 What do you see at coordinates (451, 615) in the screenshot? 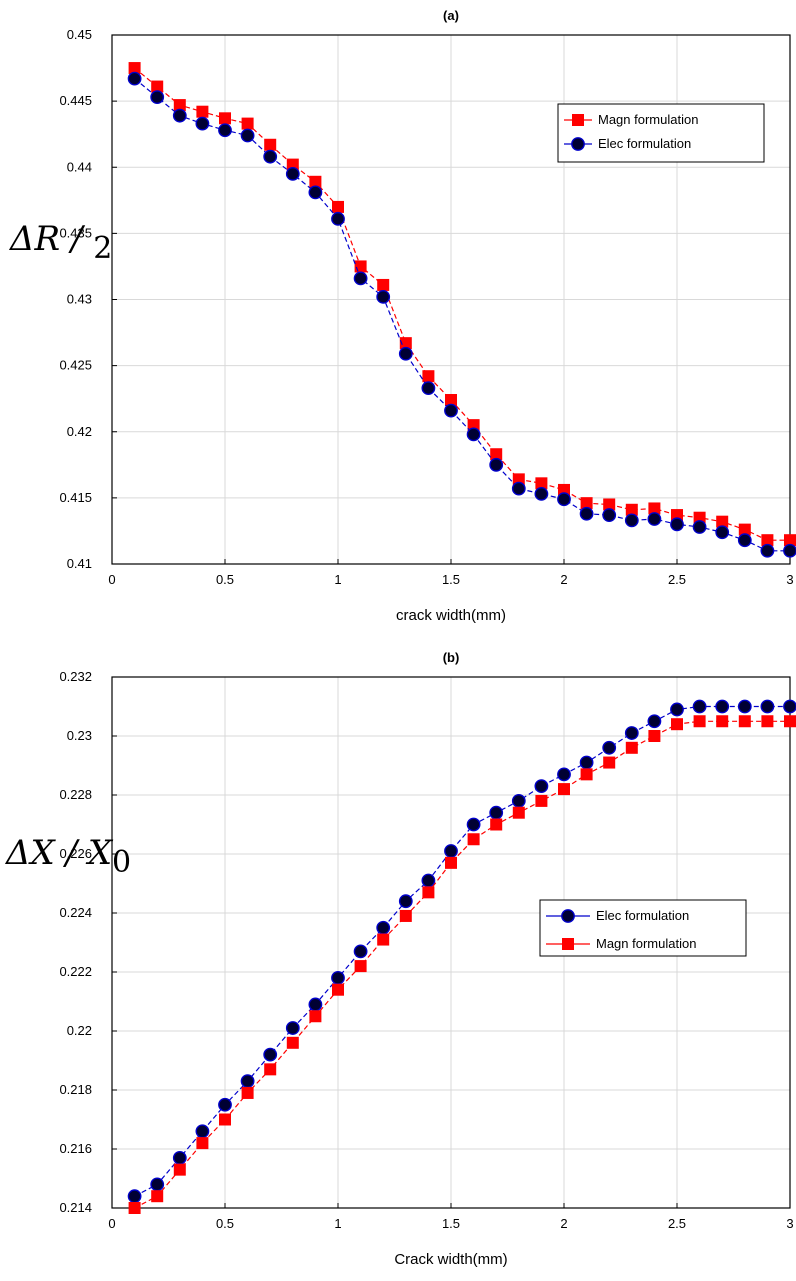
I see `x-axis-label: crack width(mm)` at bounding box center [451, 615].